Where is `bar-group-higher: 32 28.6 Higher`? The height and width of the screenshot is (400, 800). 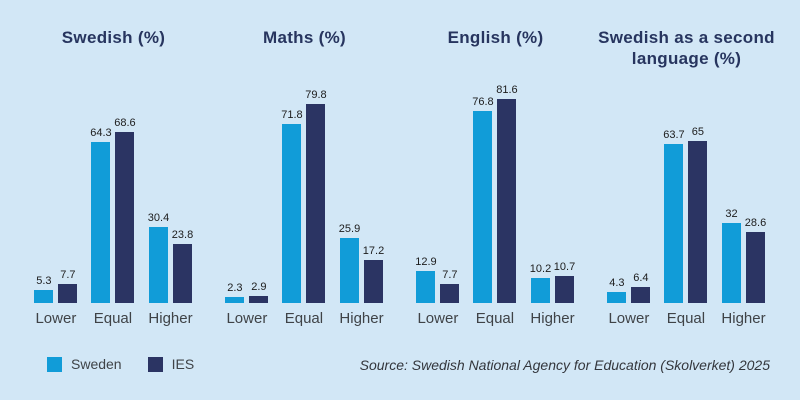
bar-group-higher: 32 28.6 Higher is located at coordinates (743, 269).